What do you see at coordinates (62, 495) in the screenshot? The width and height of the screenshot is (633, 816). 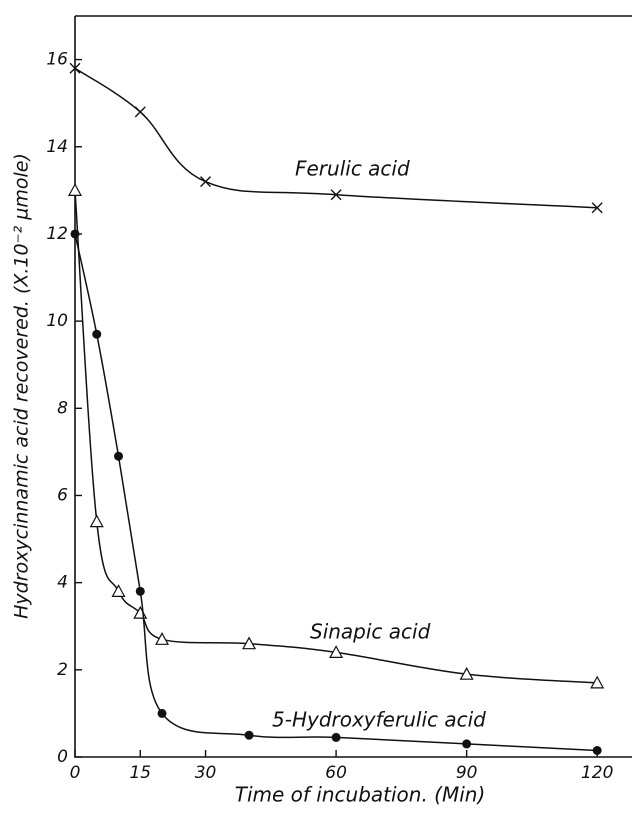 I see `y-tick-label: 6` at bounding box center [62, 495].